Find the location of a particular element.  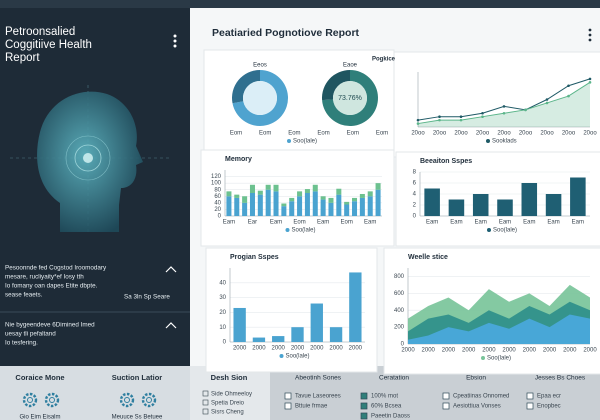

donut-label: Eaoe is located at coordinates (350, 66).